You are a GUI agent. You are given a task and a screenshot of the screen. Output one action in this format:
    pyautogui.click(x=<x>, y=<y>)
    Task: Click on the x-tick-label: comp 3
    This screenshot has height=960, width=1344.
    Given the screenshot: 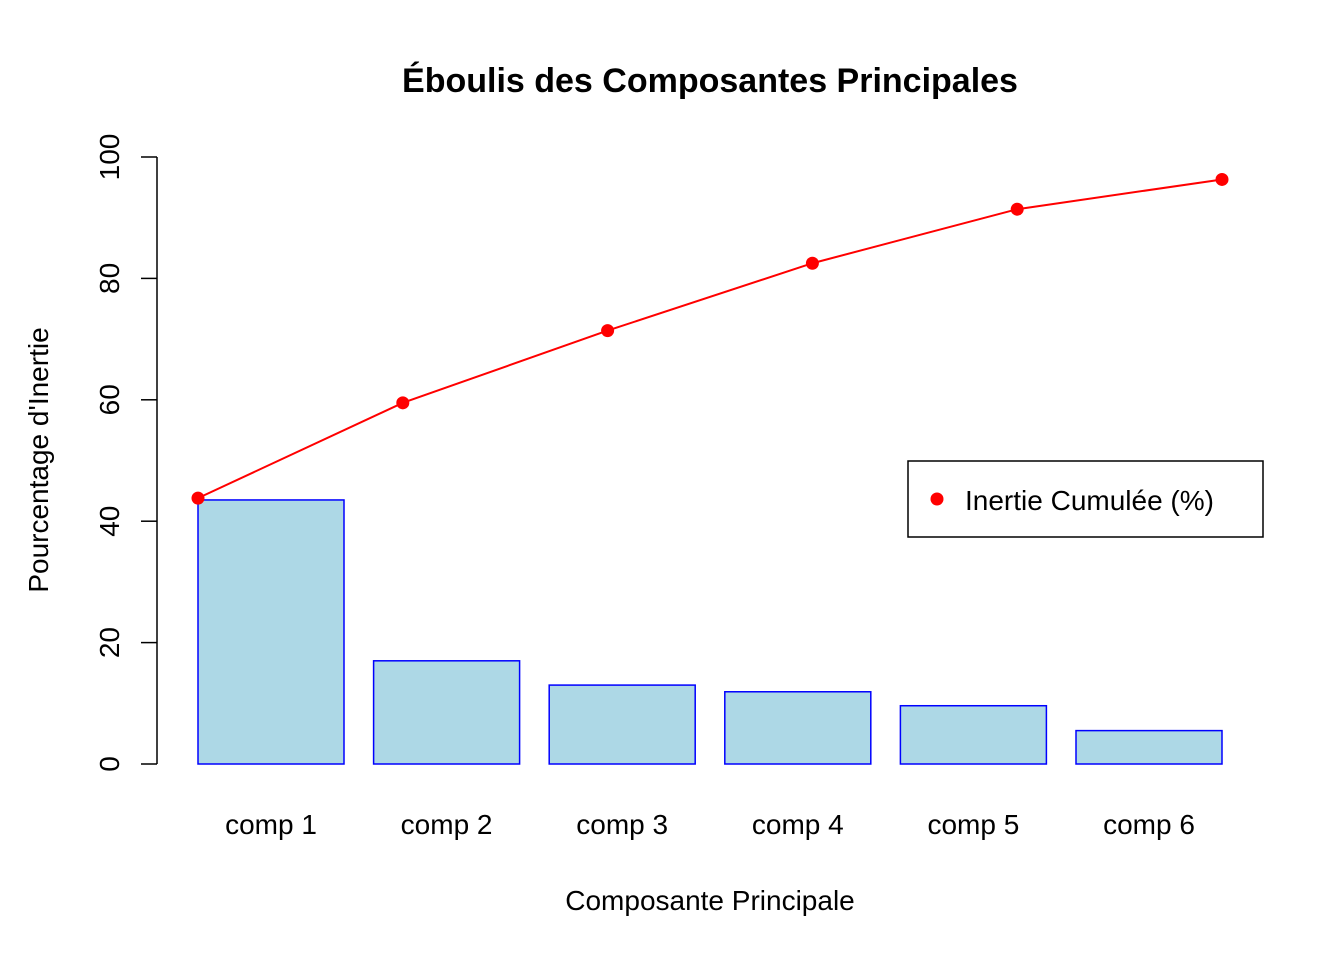 What is the action you would take?
    pyautogui.click(x=622, y=824)
    